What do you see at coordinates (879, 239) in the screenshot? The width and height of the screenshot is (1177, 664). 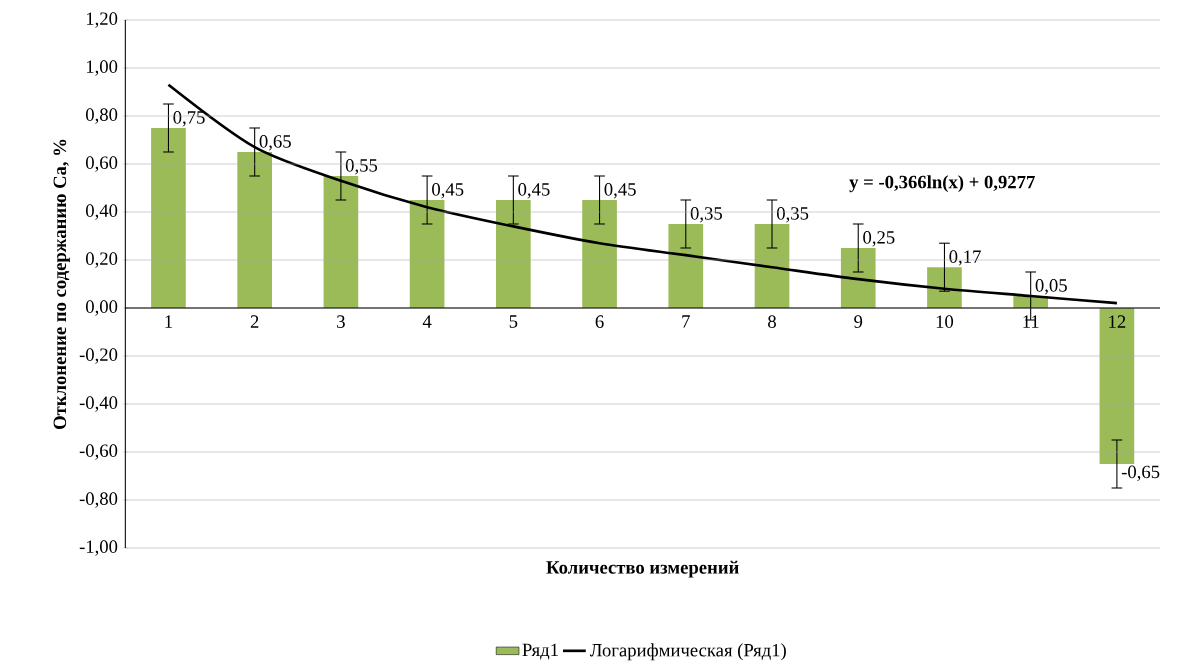 I see `data-label: 0,25` at bounding box center [879, 239].